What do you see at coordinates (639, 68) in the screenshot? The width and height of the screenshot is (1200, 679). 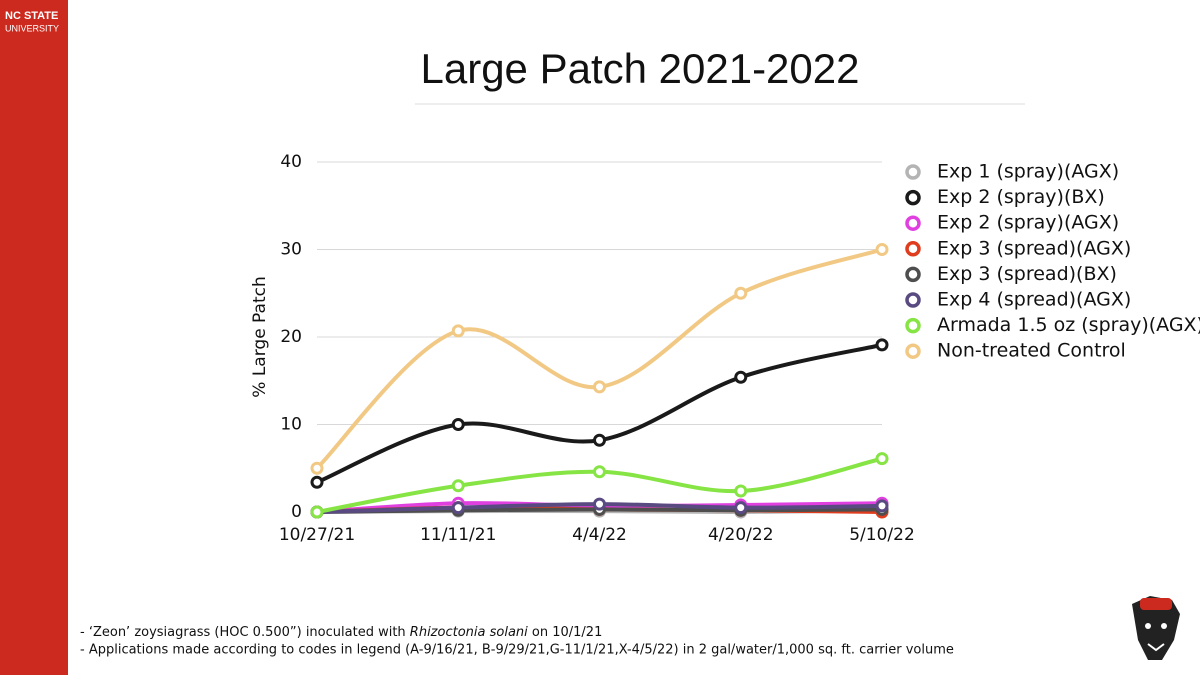 I see `chart-title: Large Patch 2021-2022` at bounding box center [639, 68].